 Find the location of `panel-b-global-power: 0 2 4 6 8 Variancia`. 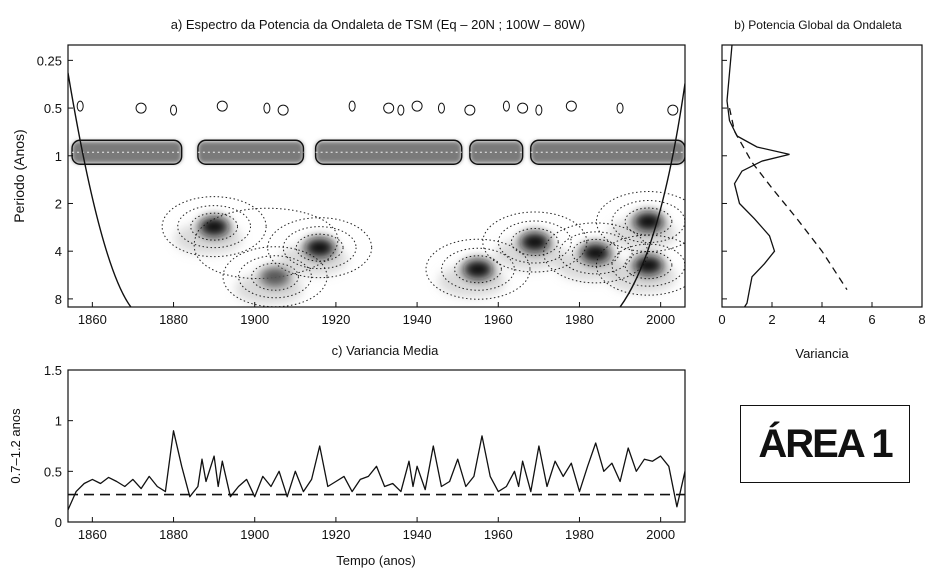

panel-b-global-power: 0 2 4 6 8 Variancia is located at coordinates (822, 202).